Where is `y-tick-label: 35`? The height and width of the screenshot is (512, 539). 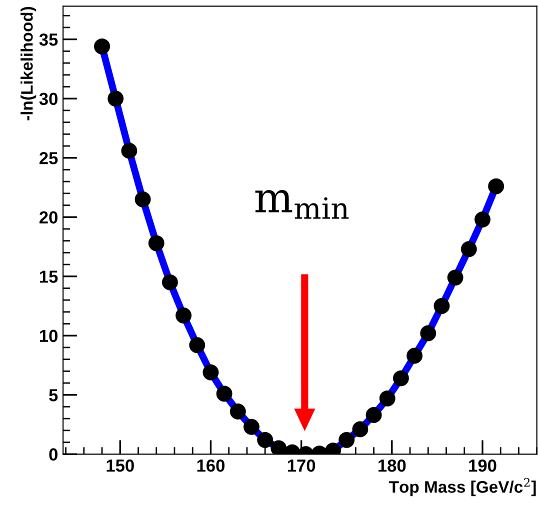 y-tick-label: 35 is located at coordinates (48, 39).